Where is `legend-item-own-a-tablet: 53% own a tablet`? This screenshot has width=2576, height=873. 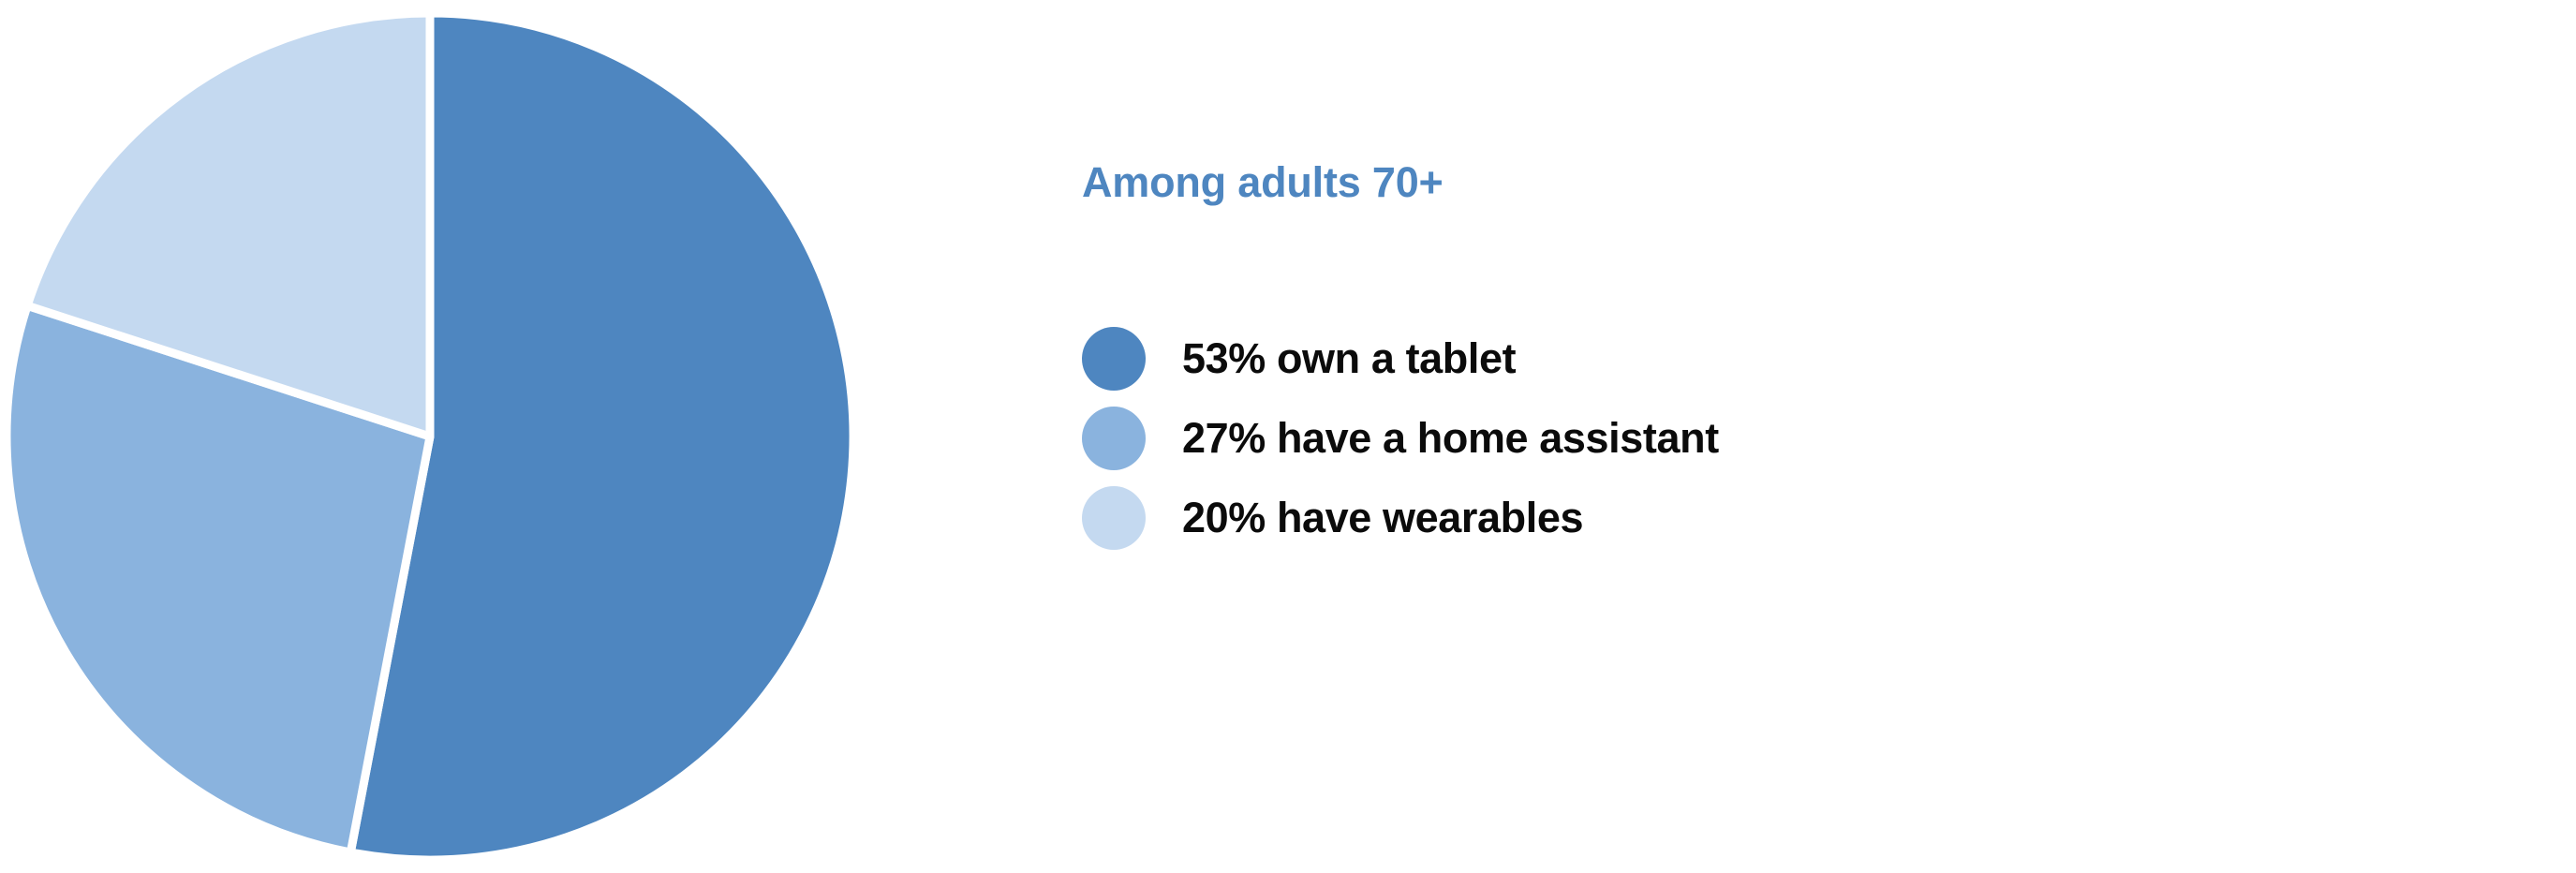 legend-item-own-a-tablet: 53% own a tablet is located at coordinates (1400, 358).